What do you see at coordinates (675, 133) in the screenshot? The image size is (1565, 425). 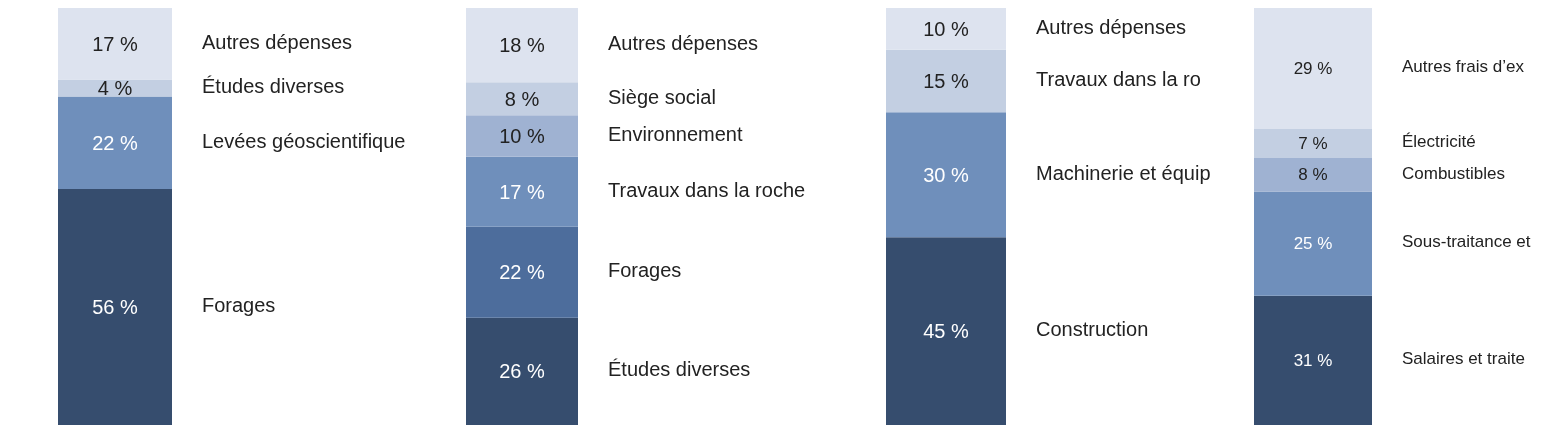 I see `series-label: Environnement` at bounding box center [675, 133].